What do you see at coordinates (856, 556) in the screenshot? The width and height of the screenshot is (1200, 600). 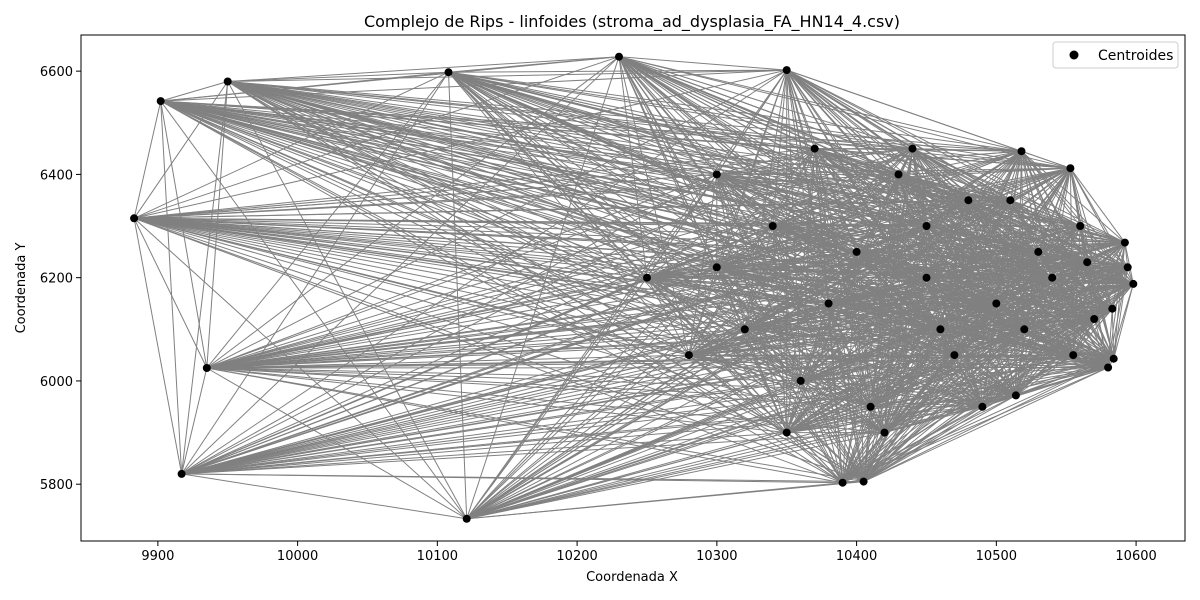 I see `x-tick-label: 10400` at bounding box center [856, 556].